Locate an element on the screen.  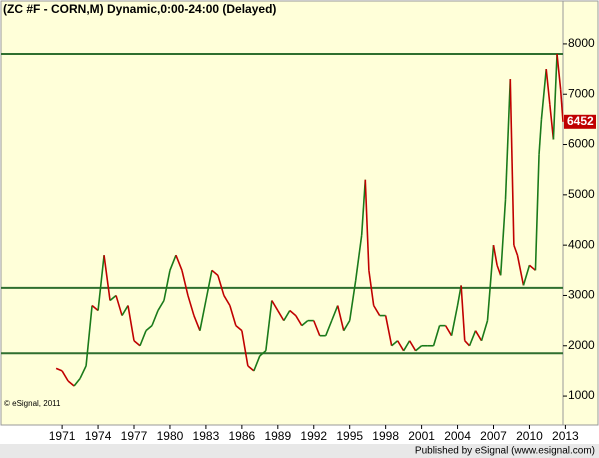
y-tick-label: 4000 is located at coordinates (581, 244).